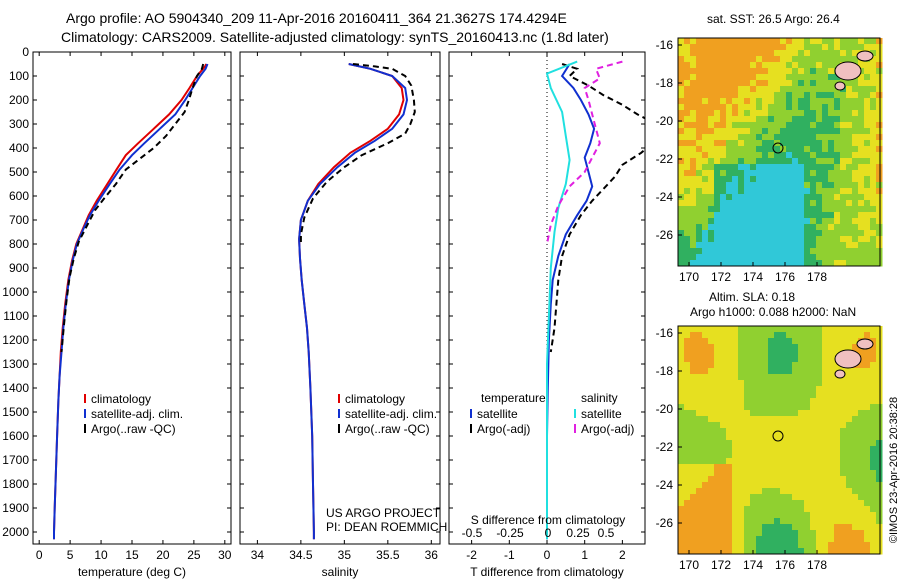 This screenshot has height=580, width=900. Describe the element at coordinates (753, 277) in the screenshot. I see `map-x-tick-label: 174` at that location.